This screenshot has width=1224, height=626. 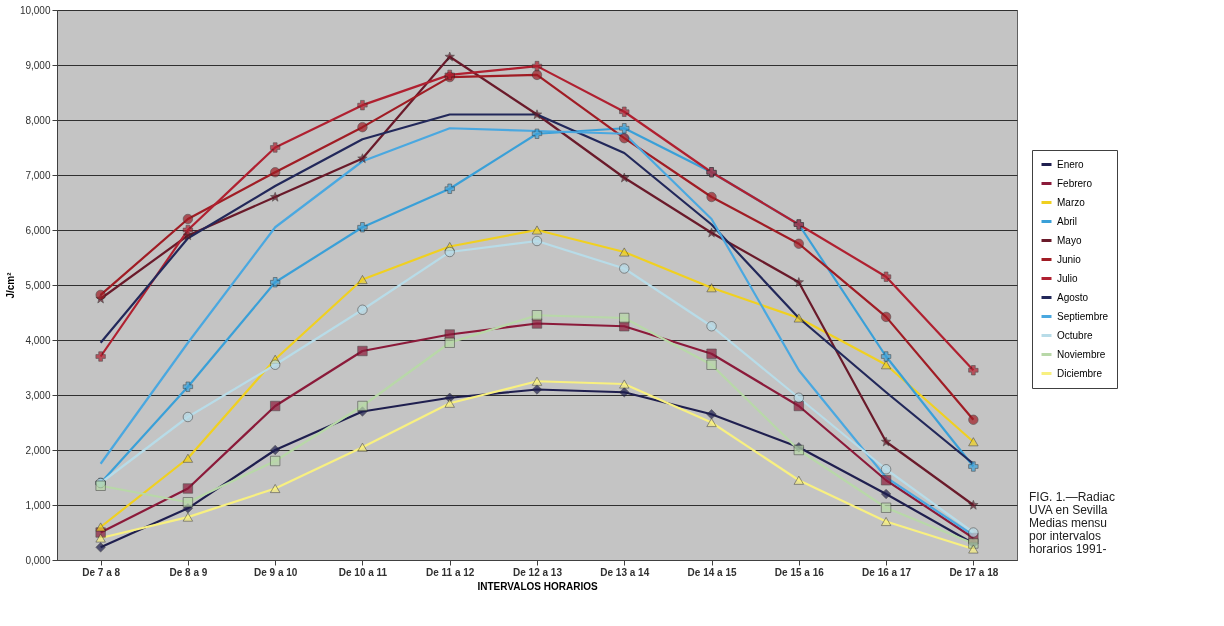 I want to click on legend-label: Agosto, so click(x=1073, y=297).